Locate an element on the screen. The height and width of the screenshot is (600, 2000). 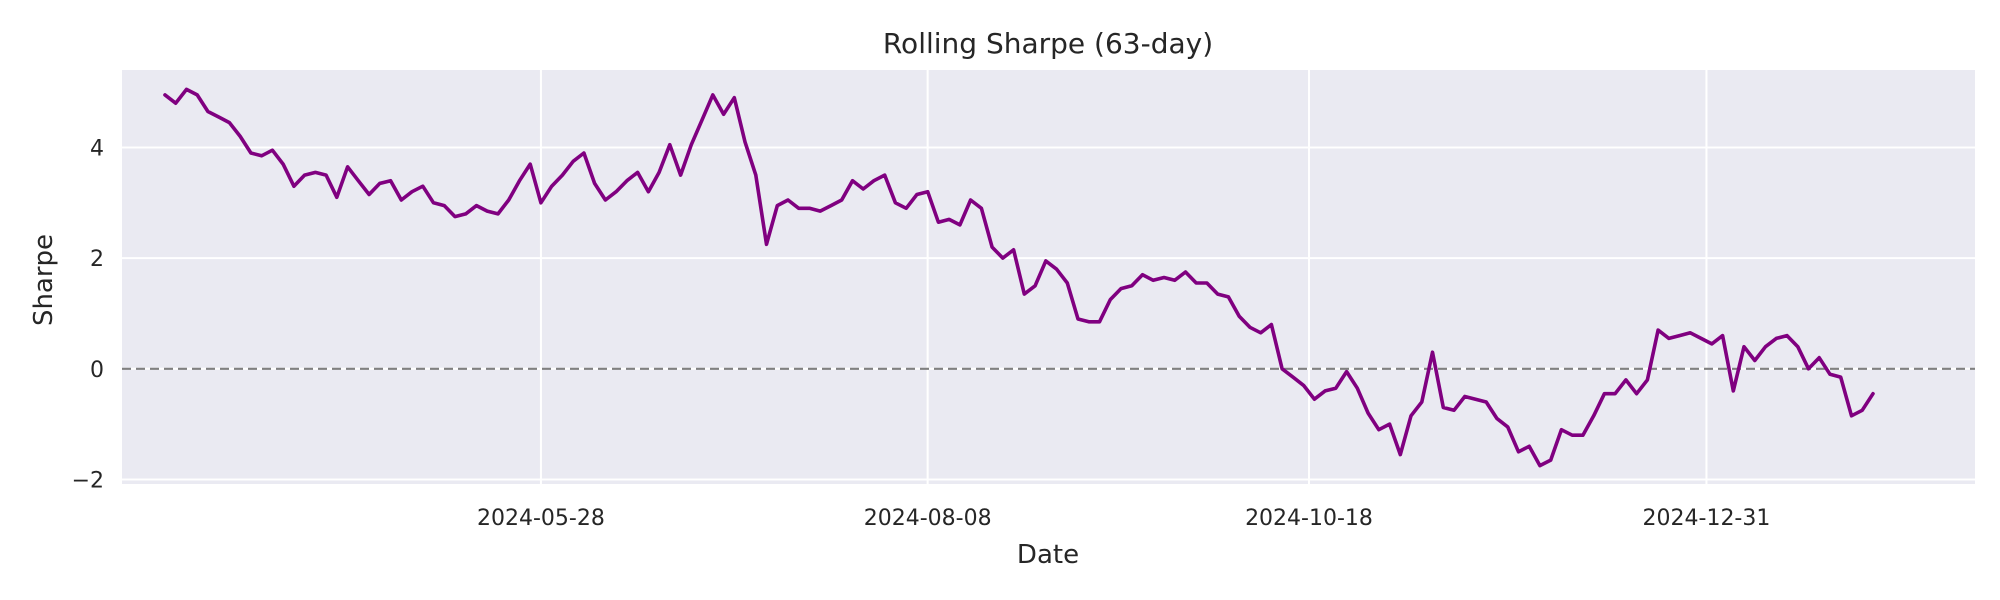
y-tick-label: −2 is located at coordinates (88, 480).